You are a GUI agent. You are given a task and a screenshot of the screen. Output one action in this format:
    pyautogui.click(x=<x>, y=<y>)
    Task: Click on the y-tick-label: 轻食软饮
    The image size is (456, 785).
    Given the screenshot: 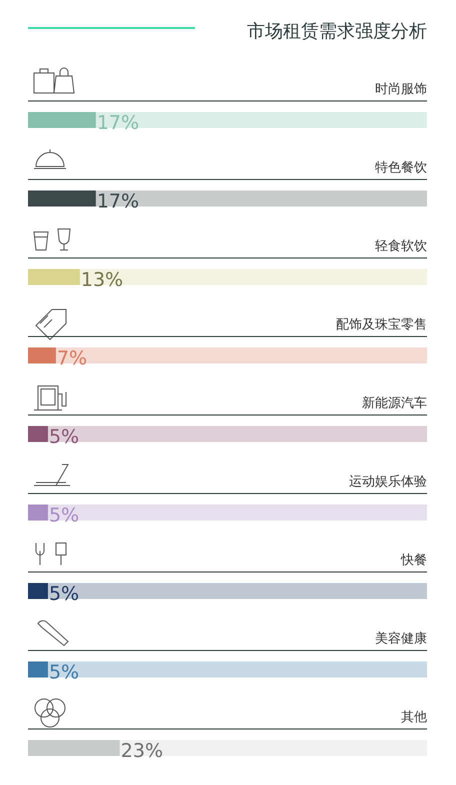 What is the action you would take?
    pyautogui.click(x=401, y=246)
    